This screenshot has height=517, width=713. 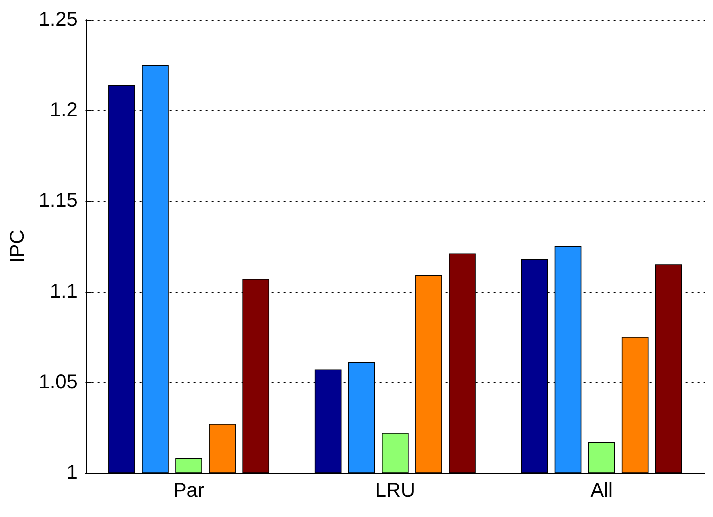 What do you see at coordinates (64, 111) in the screenshot?
I see `y-tick-label: 1.2` at bounding box center [64, 111].